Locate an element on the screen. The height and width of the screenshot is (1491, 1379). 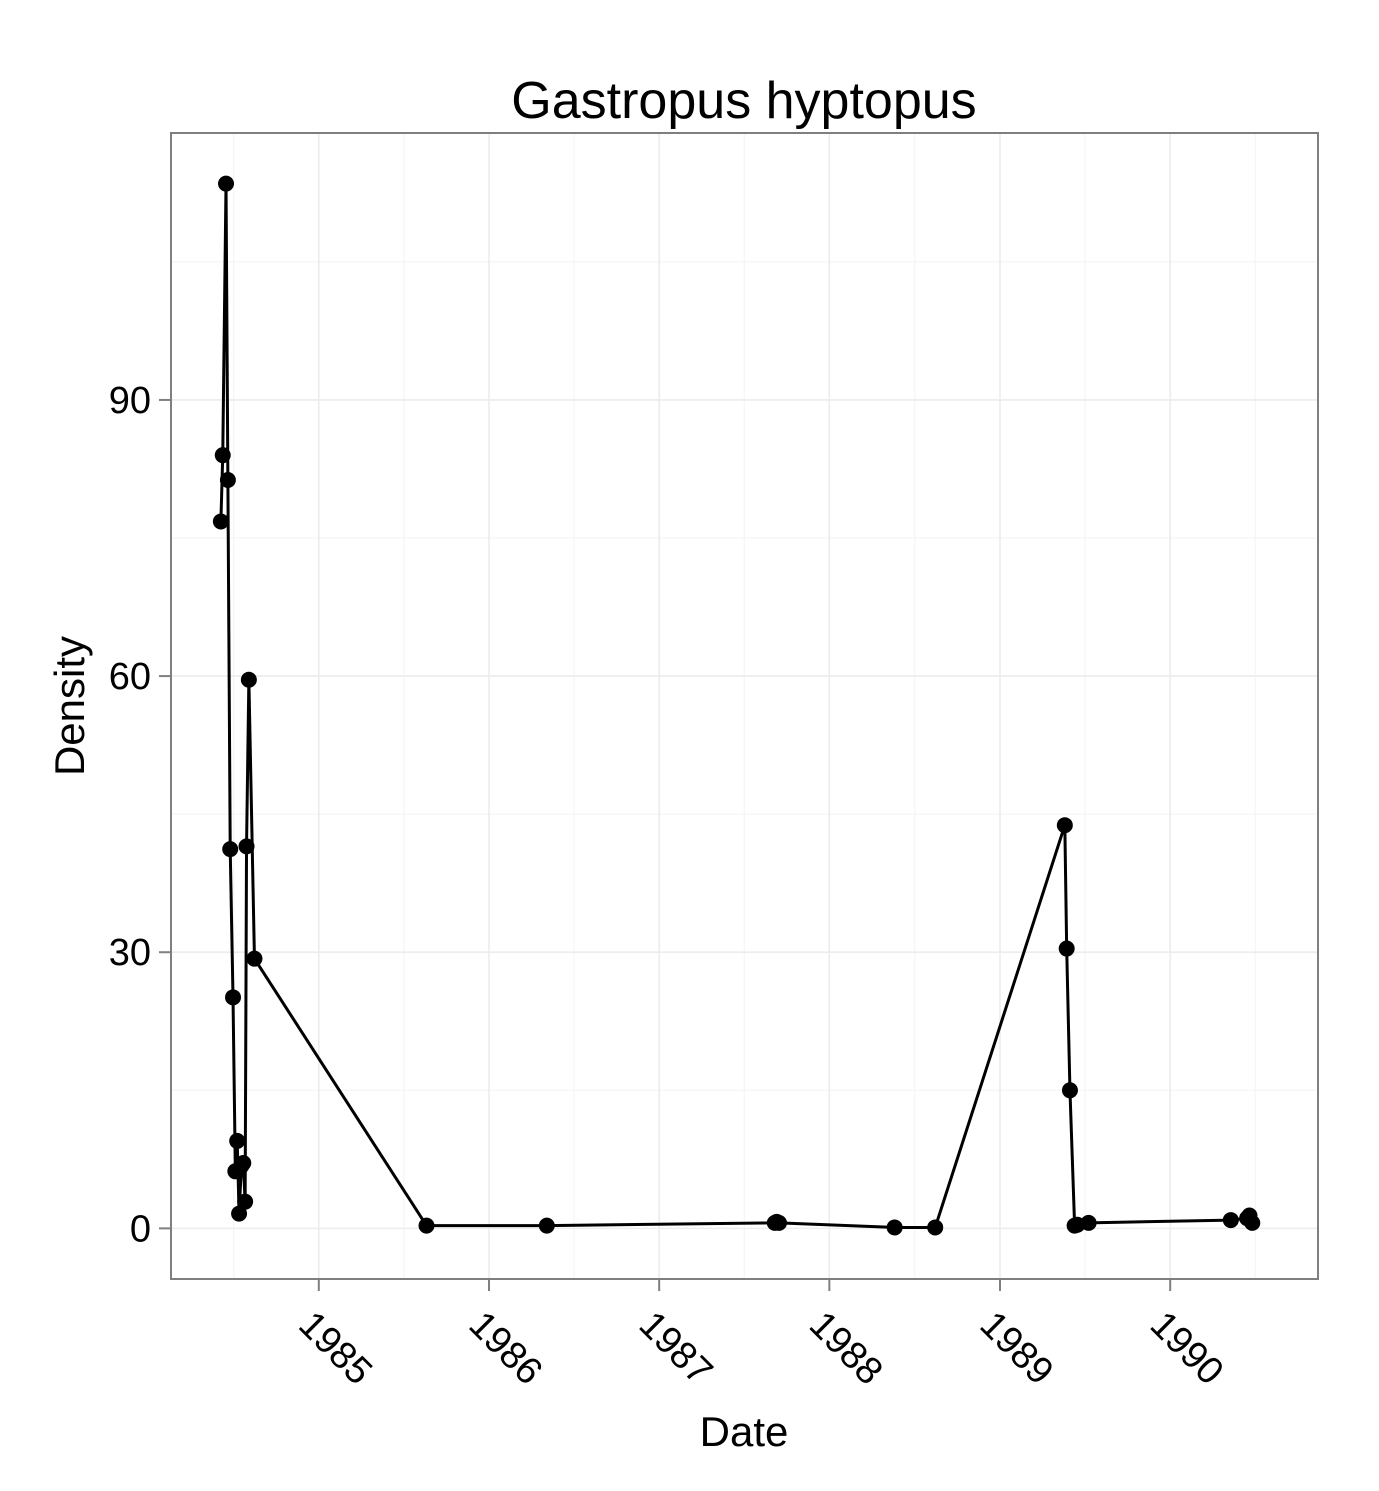
y-axis-label: Density is located at coordinates (69, 706).